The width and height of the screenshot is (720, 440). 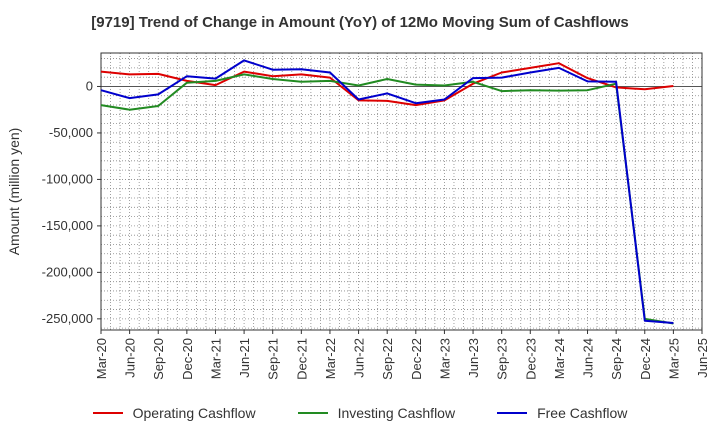 What do you see at coordinates (502, 359) in the screenshot?
I see `x-tick-label: Sep-23` at bounding box center [502, 359].